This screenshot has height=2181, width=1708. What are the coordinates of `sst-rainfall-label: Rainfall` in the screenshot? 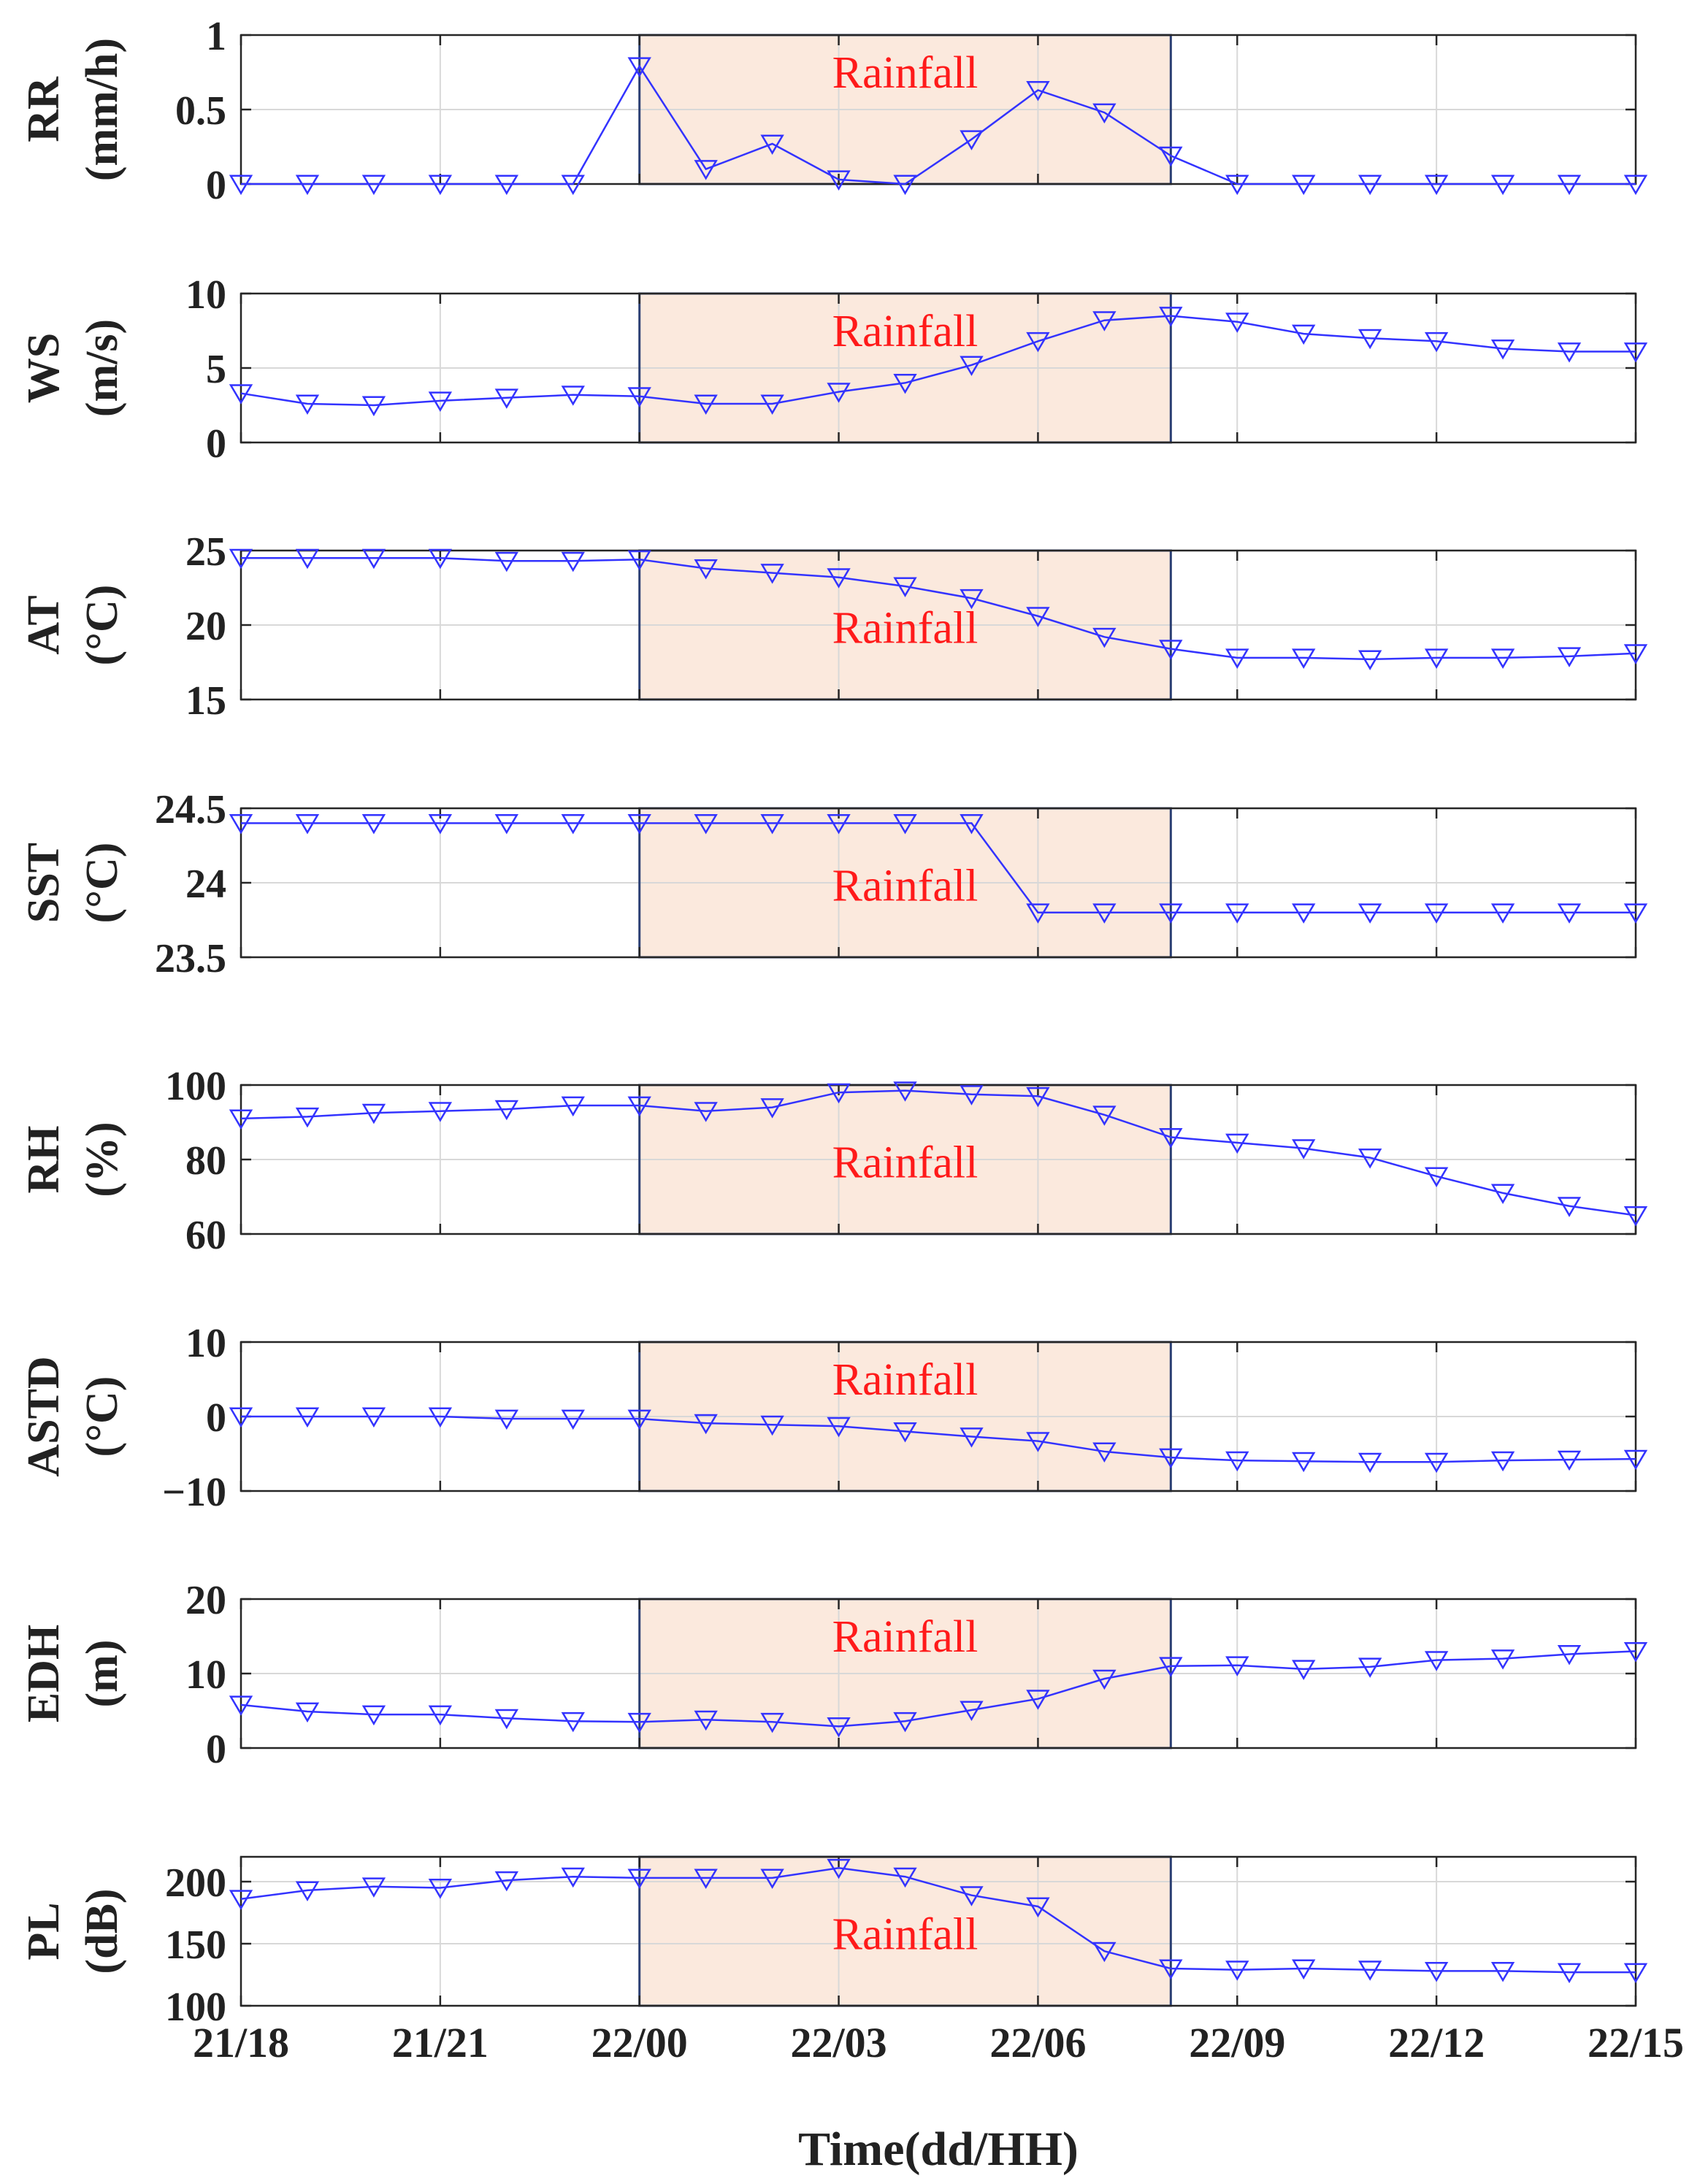 It's located at (905, 886).